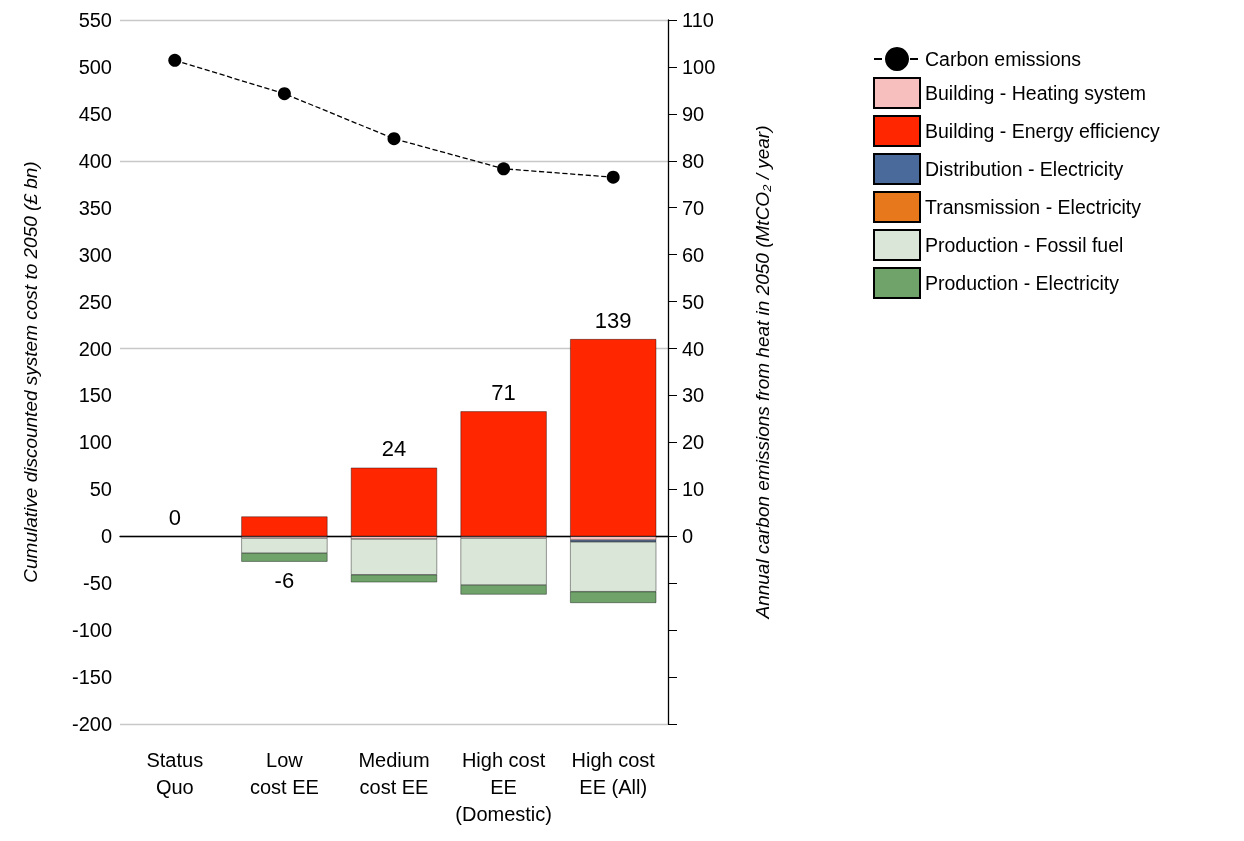  I want to click on y-tick-label: 300, so click(95, 254).